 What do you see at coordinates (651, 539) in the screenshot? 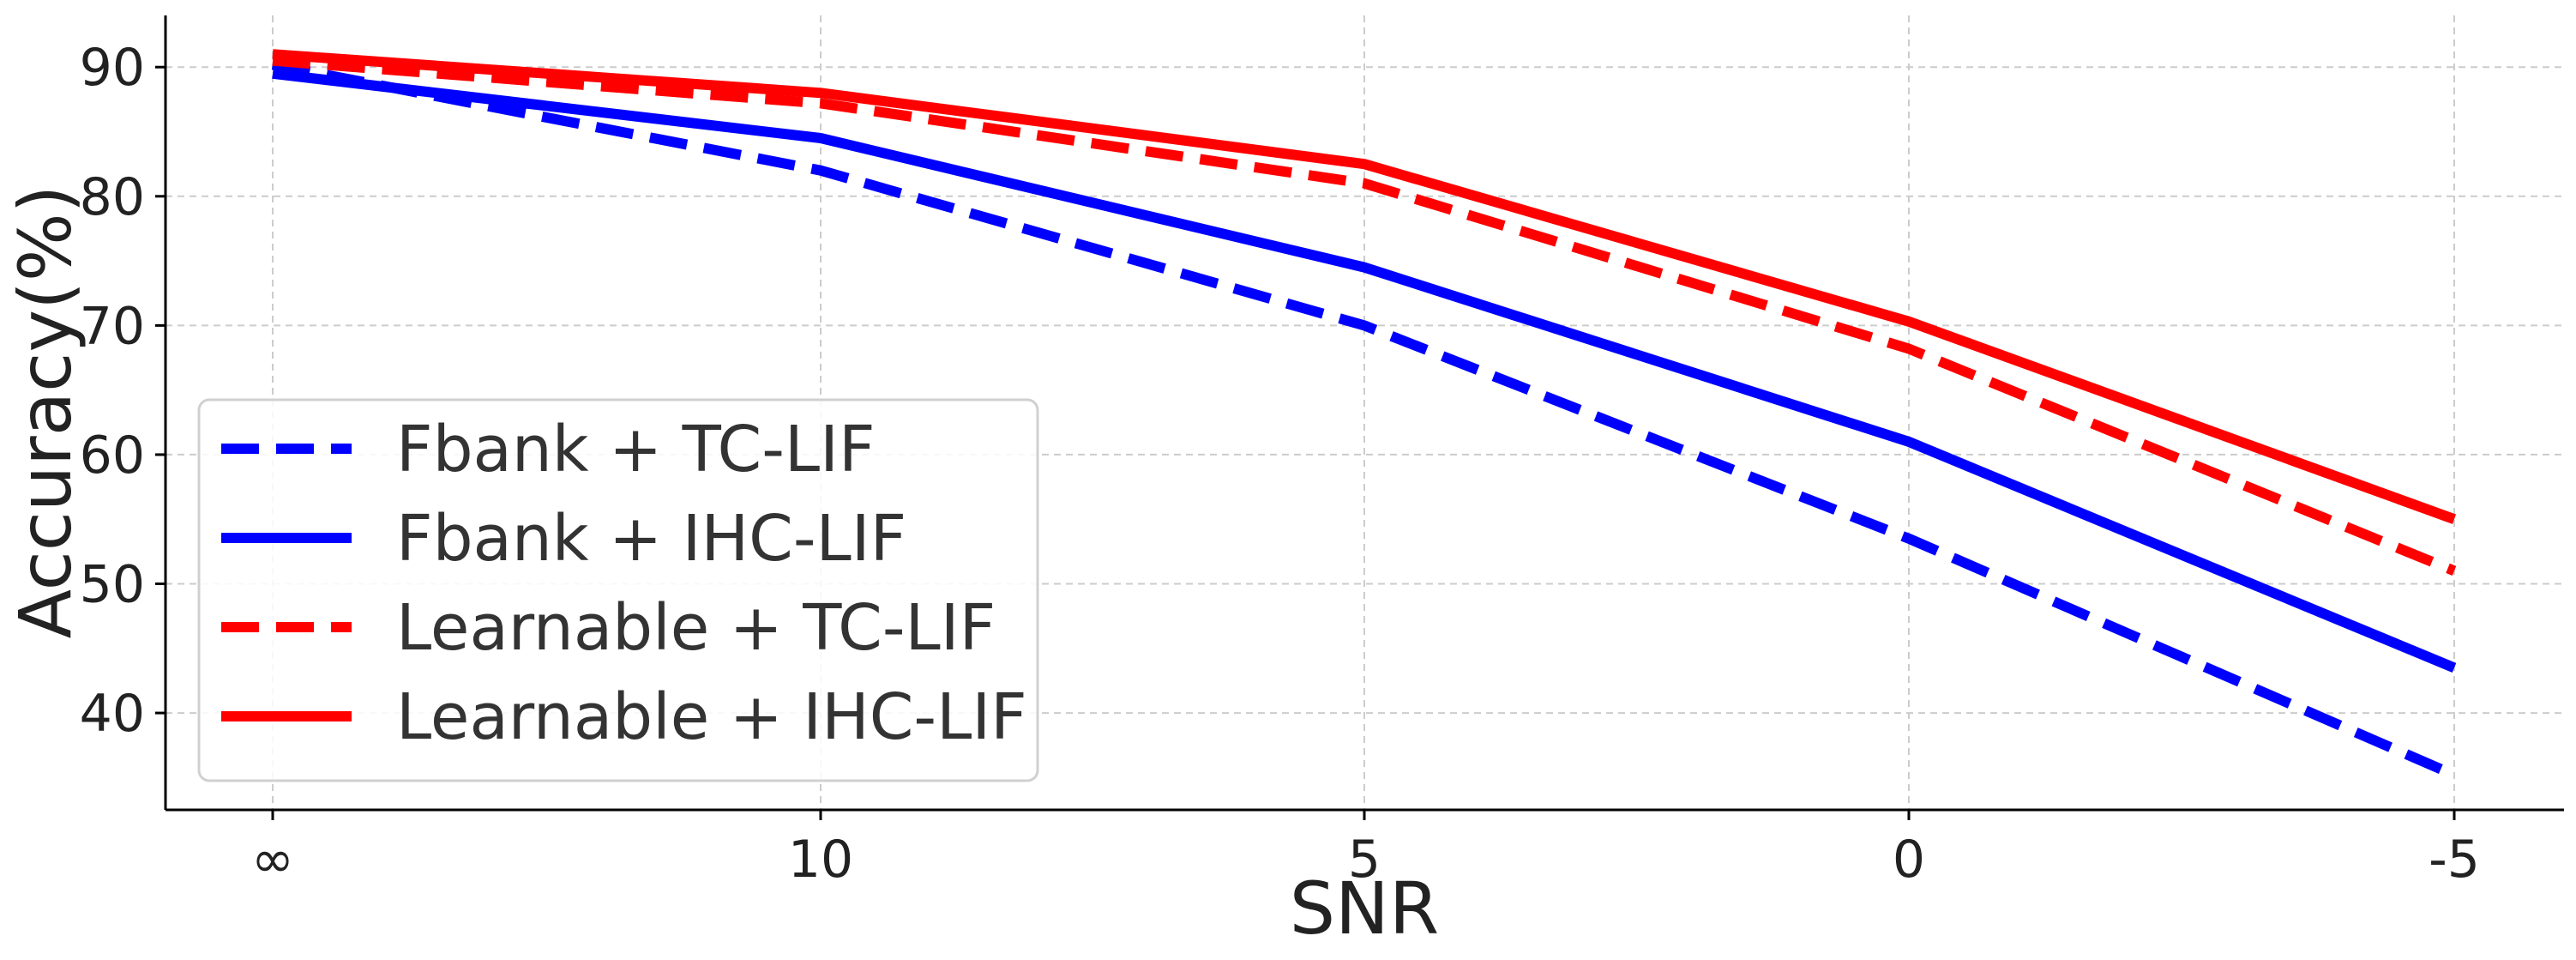
I see `legend-label: Fbank + IHC-LIF` at bounding box center [651, 539].